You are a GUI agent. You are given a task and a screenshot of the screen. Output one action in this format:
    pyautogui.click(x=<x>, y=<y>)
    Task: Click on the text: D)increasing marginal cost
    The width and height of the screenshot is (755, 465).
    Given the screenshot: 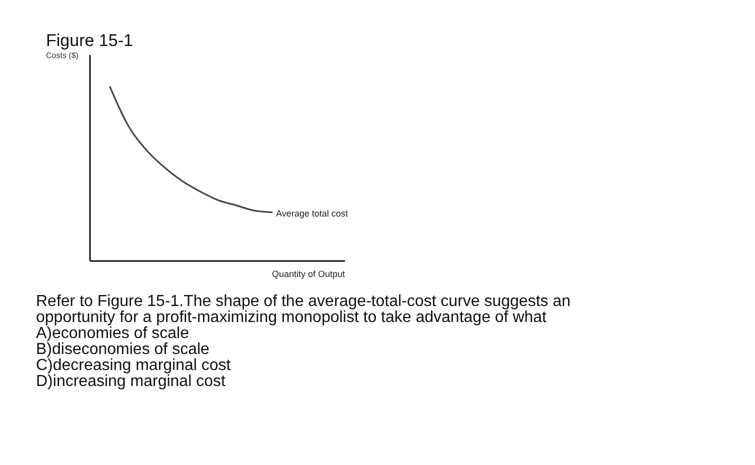 What is the action you would take?
    pyautogui.click(x=131, y=381)
    